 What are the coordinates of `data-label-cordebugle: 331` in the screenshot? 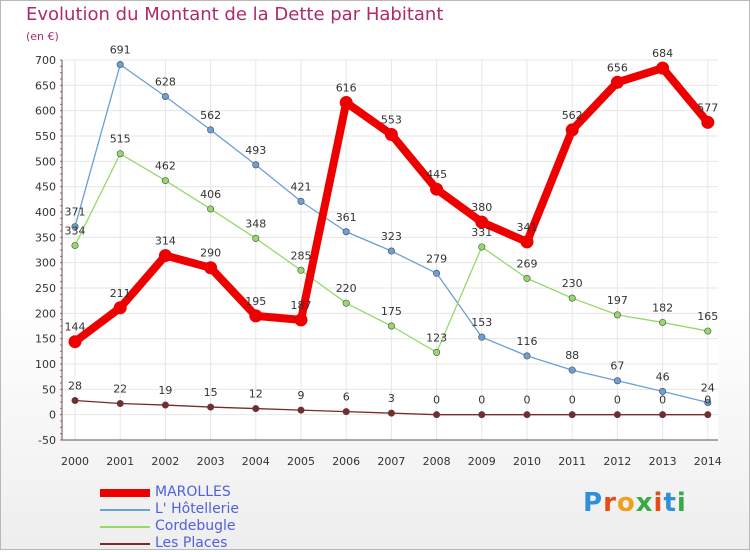 It's located at (481, 232).